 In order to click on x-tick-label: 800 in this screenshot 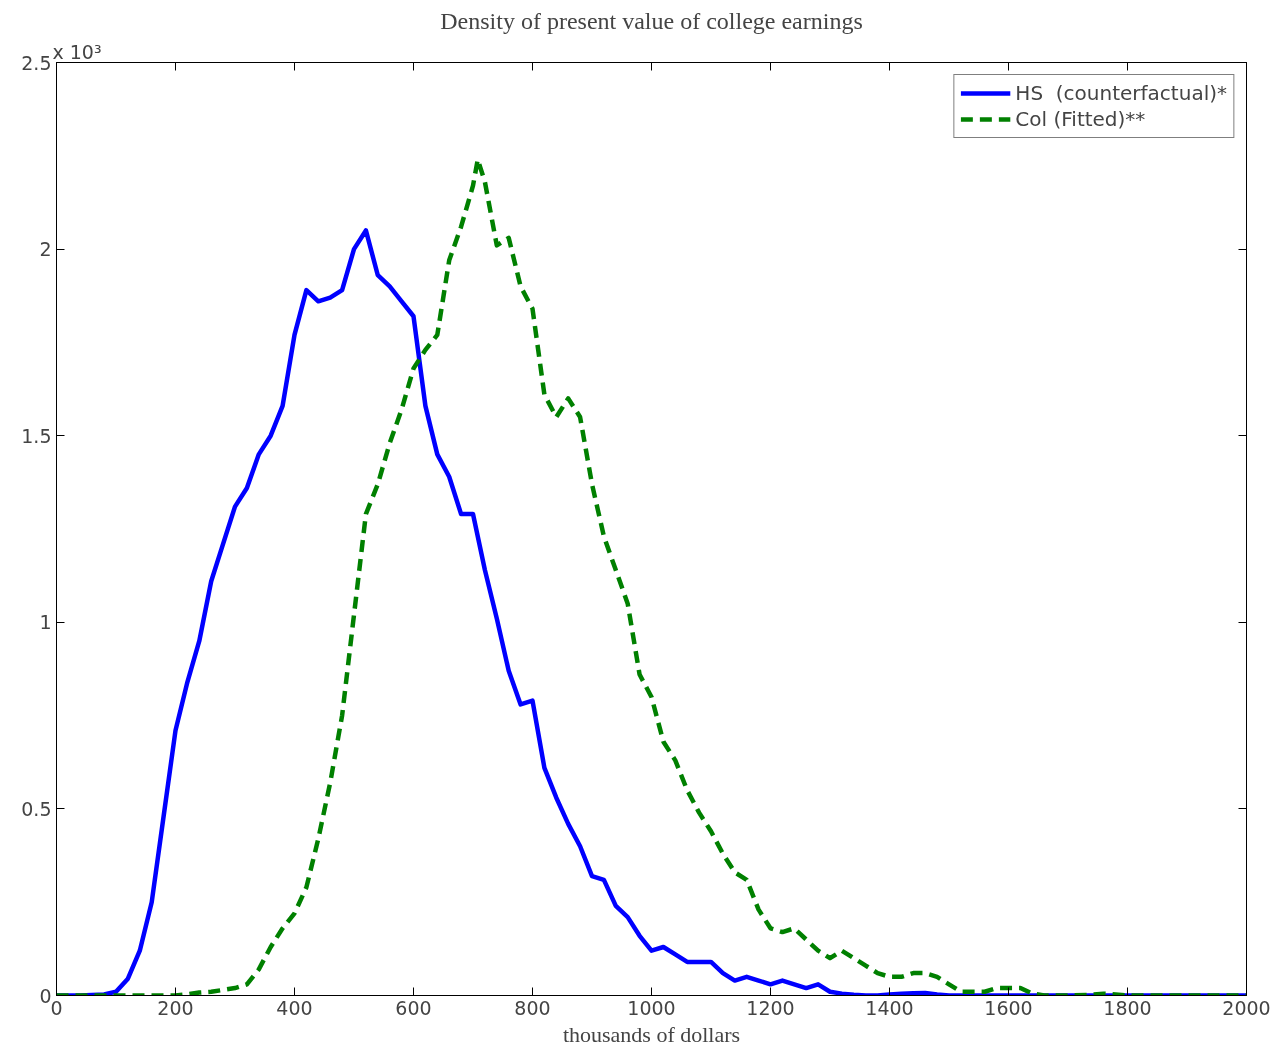, I will do `click(532, 1007)`.